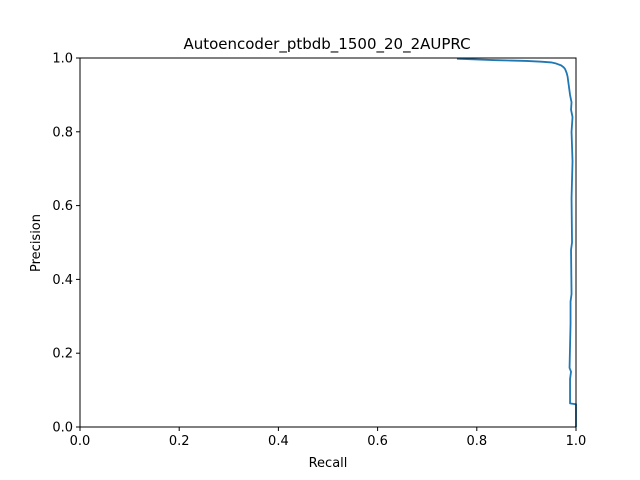 The width and height of the screenshot is (640, 480). What do you see at coordinates (328, 463) in the screenshot?
I see `x-axis-label: Recall` at bounding box center [328, 463].